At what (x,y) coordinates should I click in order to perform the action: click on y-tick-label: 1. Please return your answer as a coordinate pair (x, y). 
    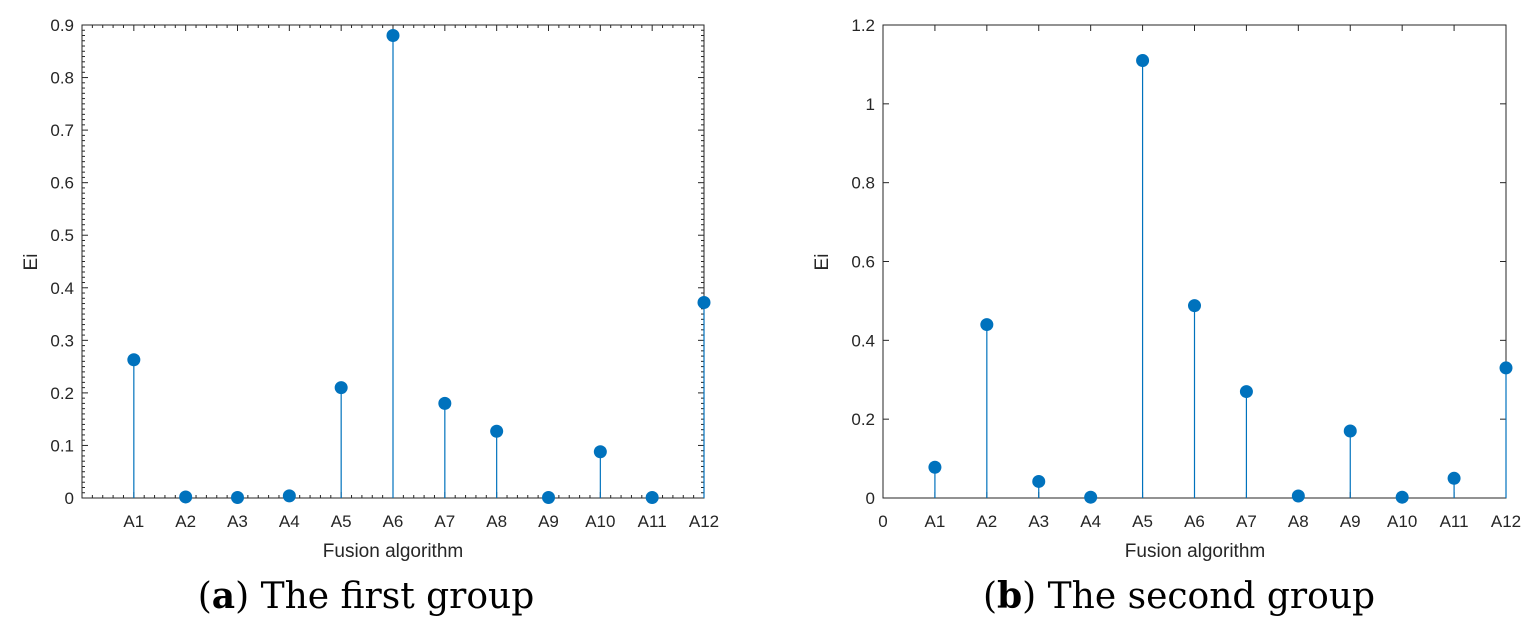
    Looking at the image, I should click on (870, 104).